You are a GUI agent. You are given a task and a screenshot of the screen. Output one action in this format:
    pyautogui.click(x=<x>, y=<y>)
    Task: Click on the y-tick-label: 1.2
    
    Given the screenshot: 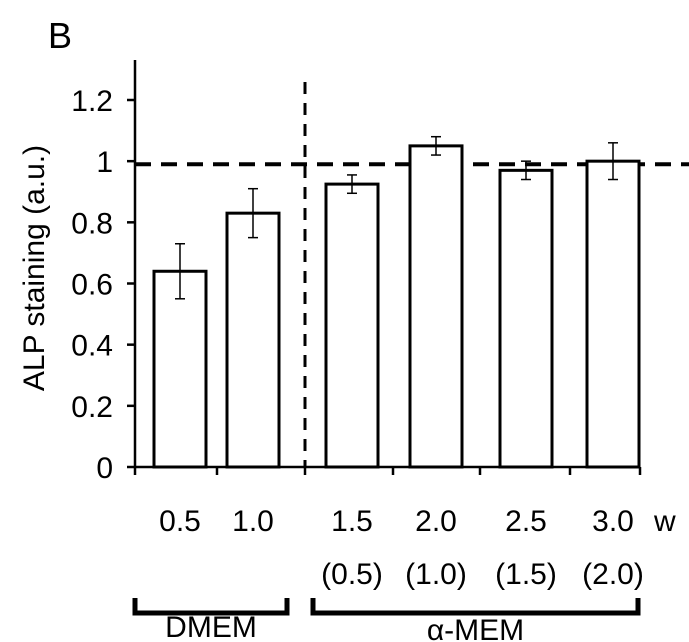 What is the action you would take?
    pyautogui.click(x=92, y=101)
    